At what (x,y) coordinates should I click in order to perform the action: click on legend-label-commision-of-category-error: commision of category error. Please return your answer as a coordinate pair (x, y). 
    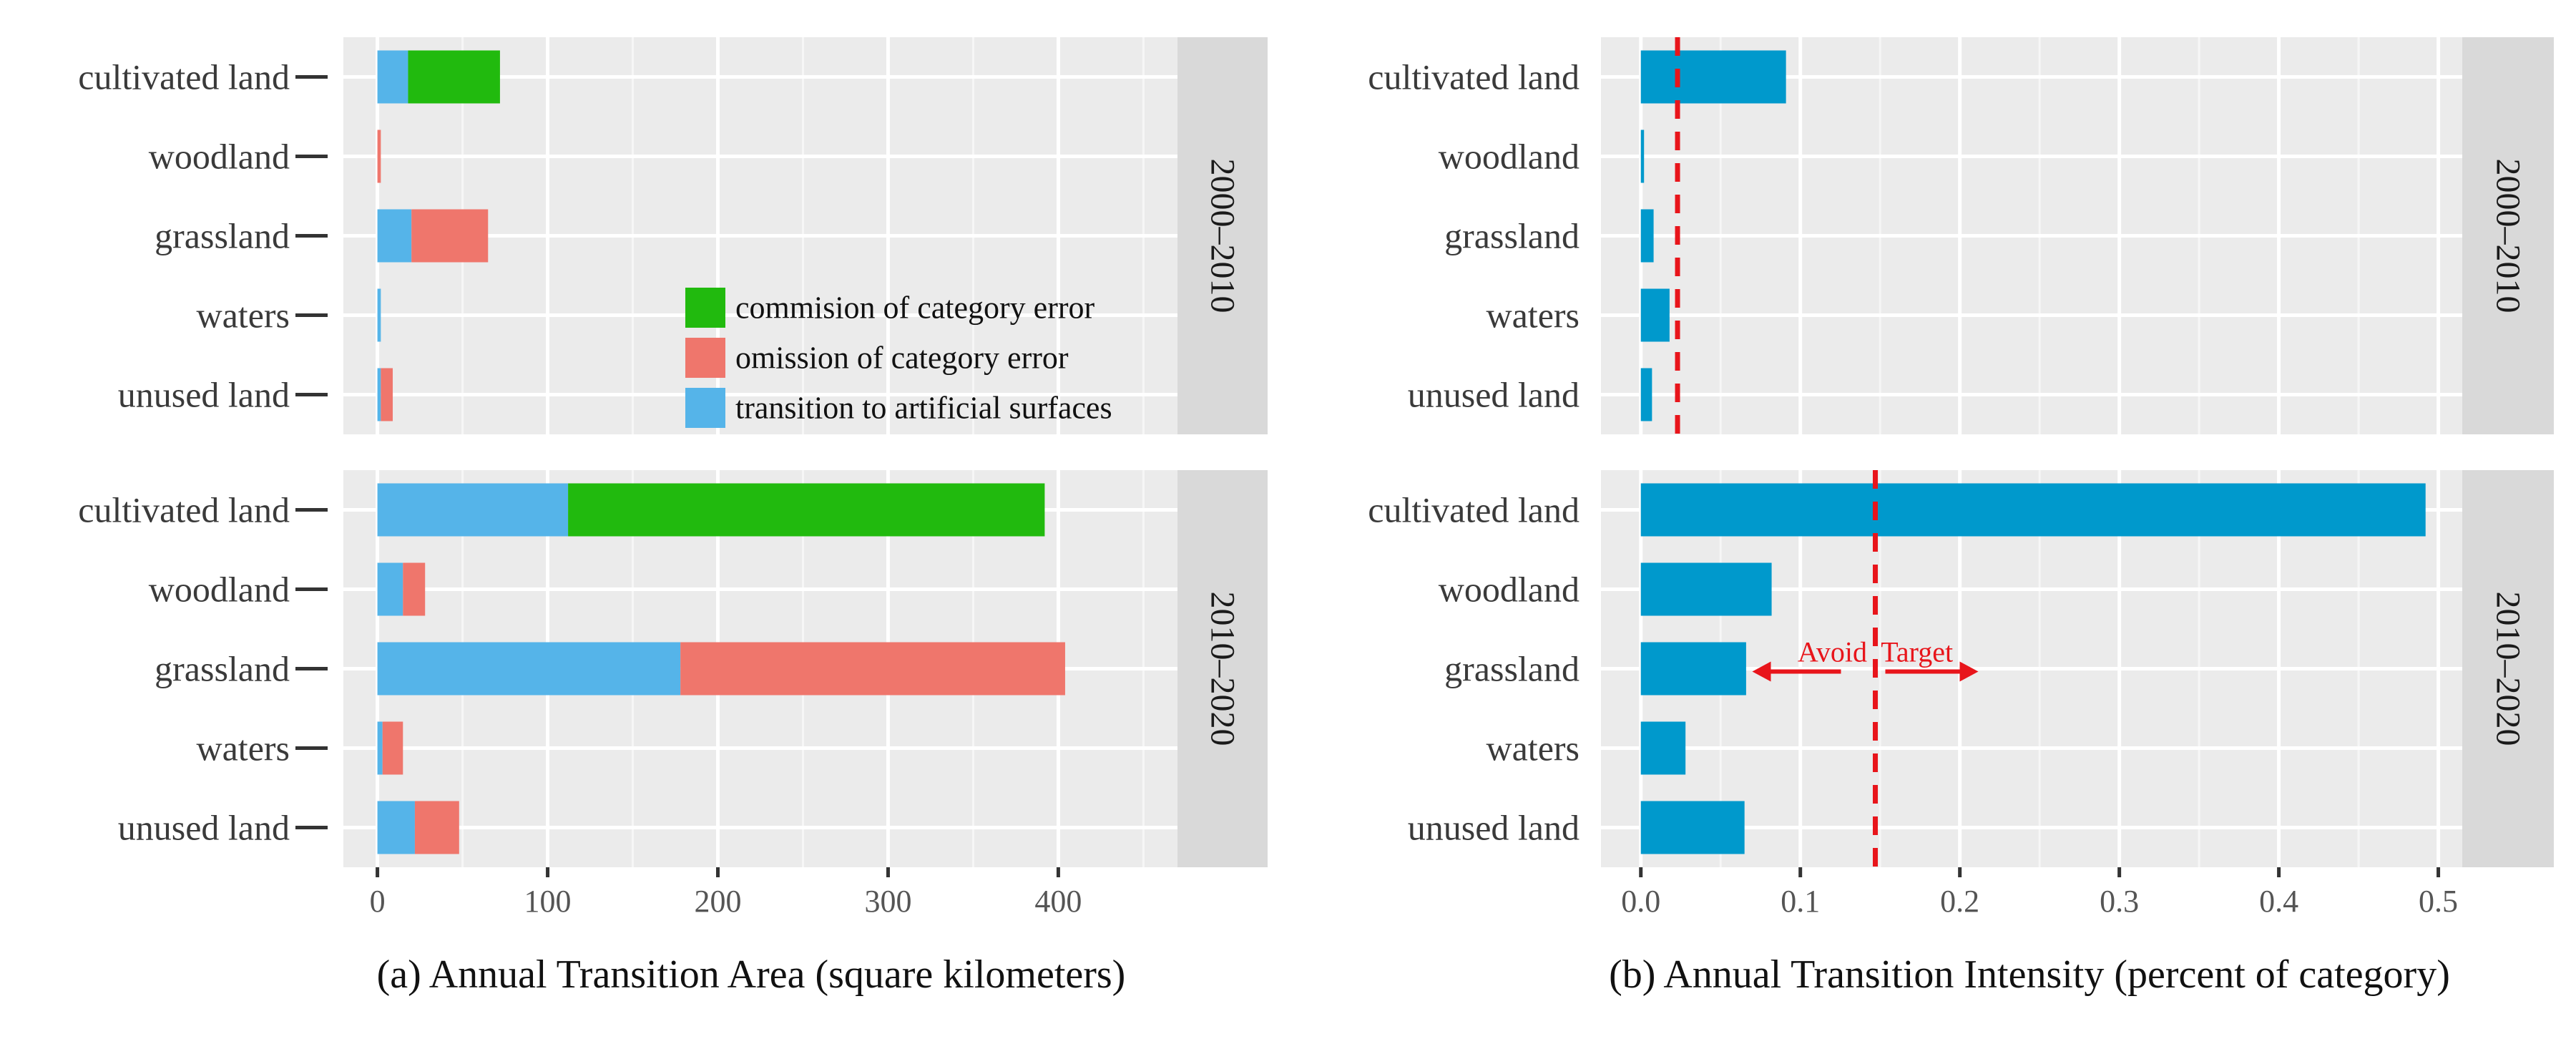
    Looking at the image, I should click on (915, 308).